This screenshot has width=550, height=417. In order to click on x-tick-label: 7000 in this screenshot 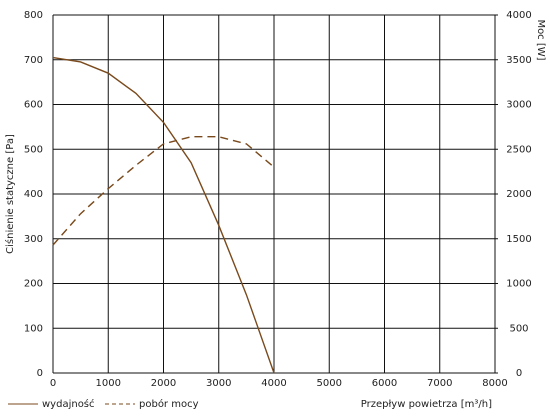, I will do `click(439, 383)`.